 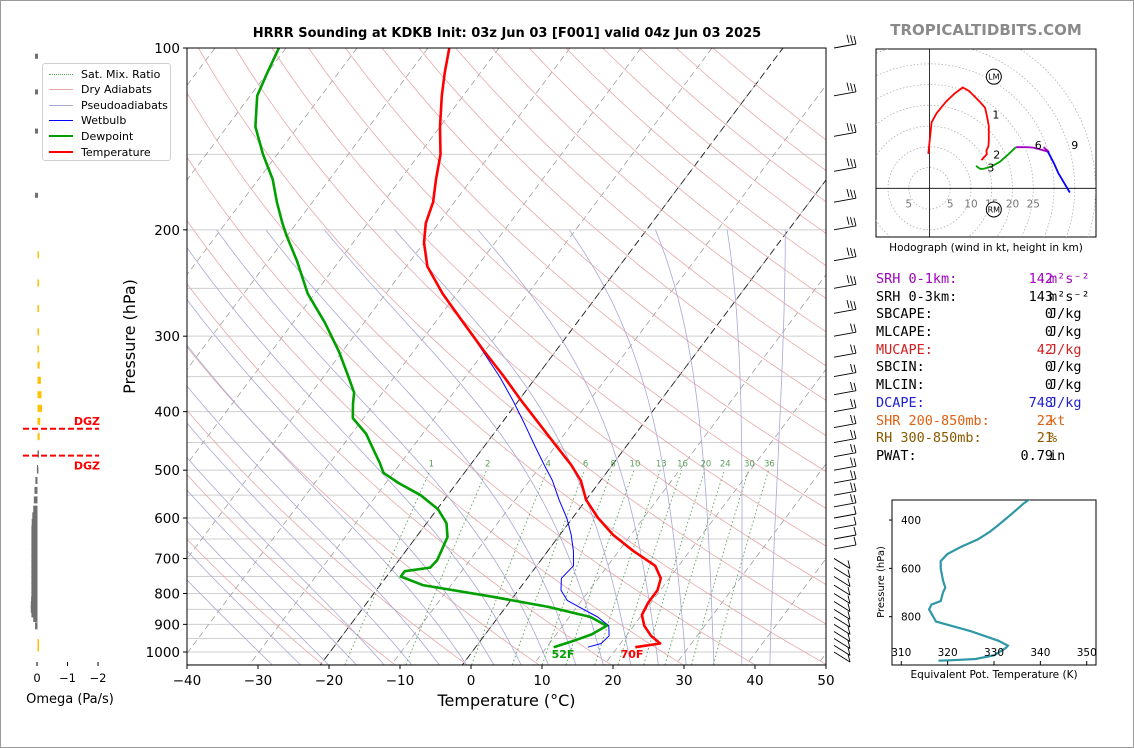 What do you see at coordinates (167, 471) in the screenshot?
I see `y-tick-label: 500` at bounding box center [167, 471].